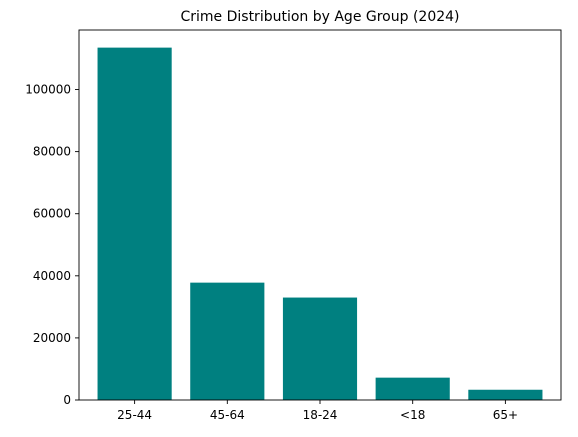 This screenshot has width=578, height=437. Describe the element at coordinates (505, 415) in the screenshot. I see `x-tick-label: 65+` at that location.